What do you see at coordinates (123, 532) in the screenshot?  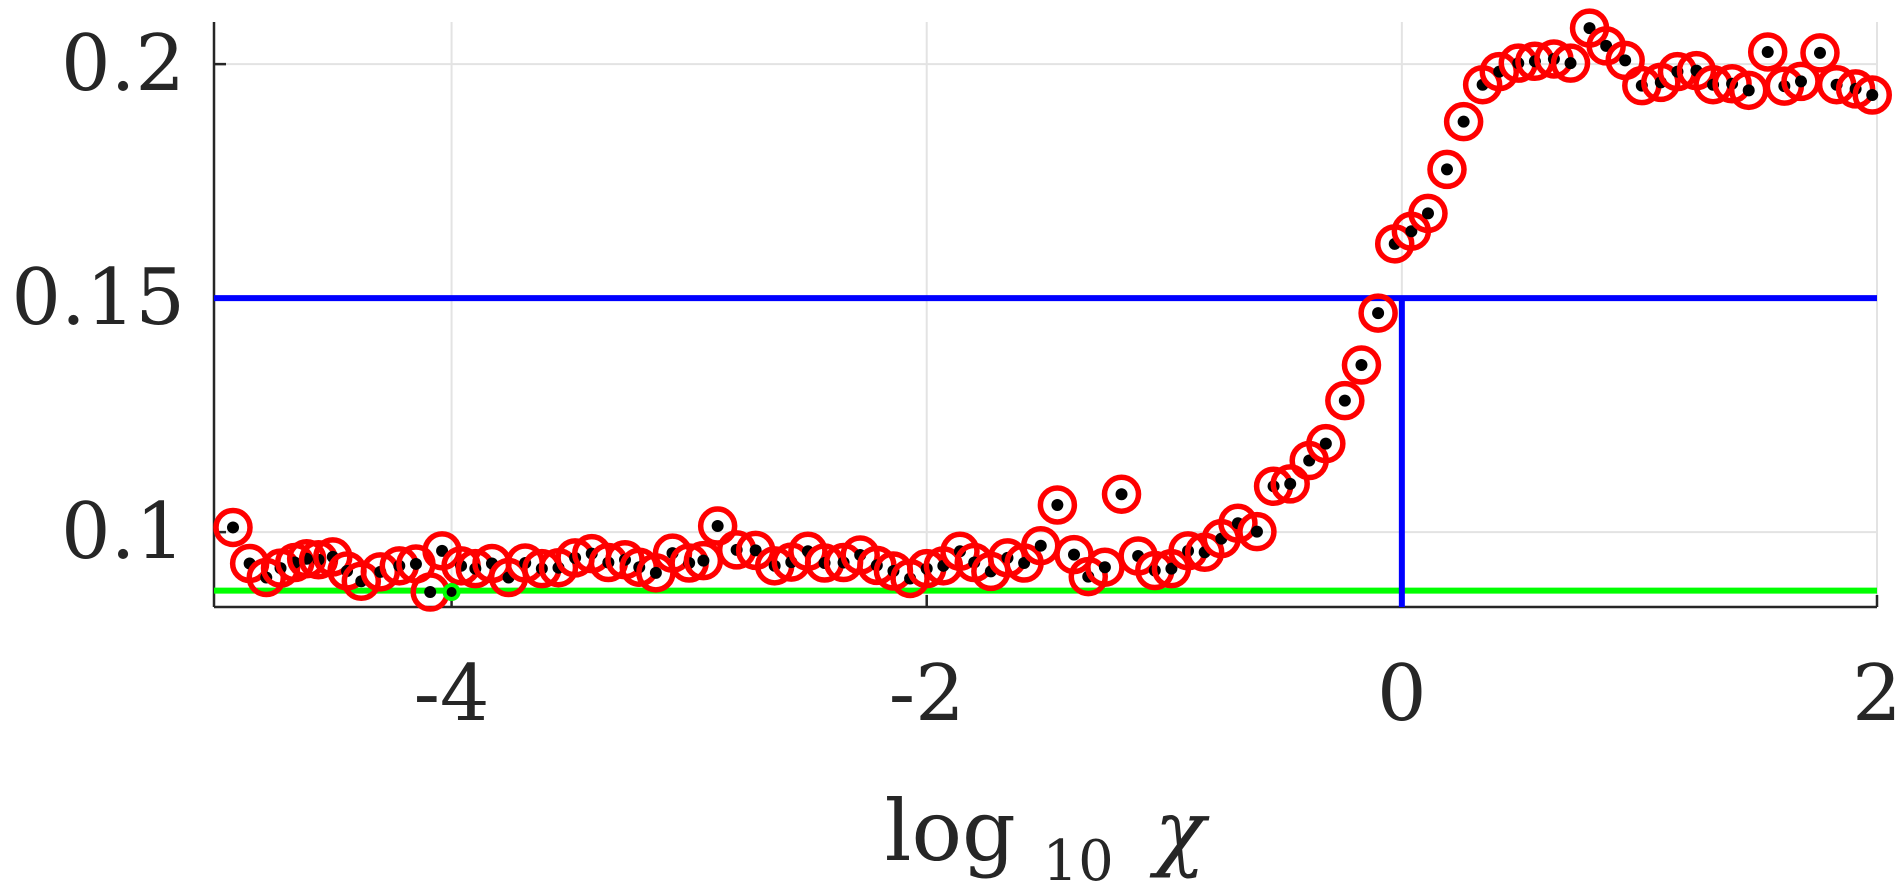 I see `y-tick-label: 0.1` at bounding box center [123, 532].